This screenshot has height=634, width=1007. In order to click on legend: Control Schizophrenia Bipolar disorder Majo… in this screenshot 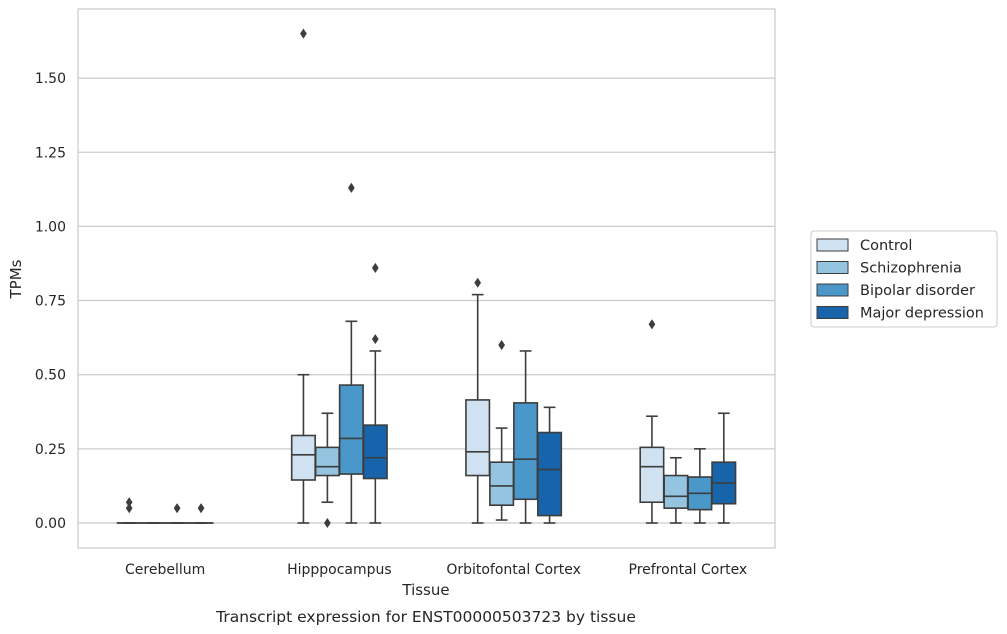, I will do `click(904, 279)`.